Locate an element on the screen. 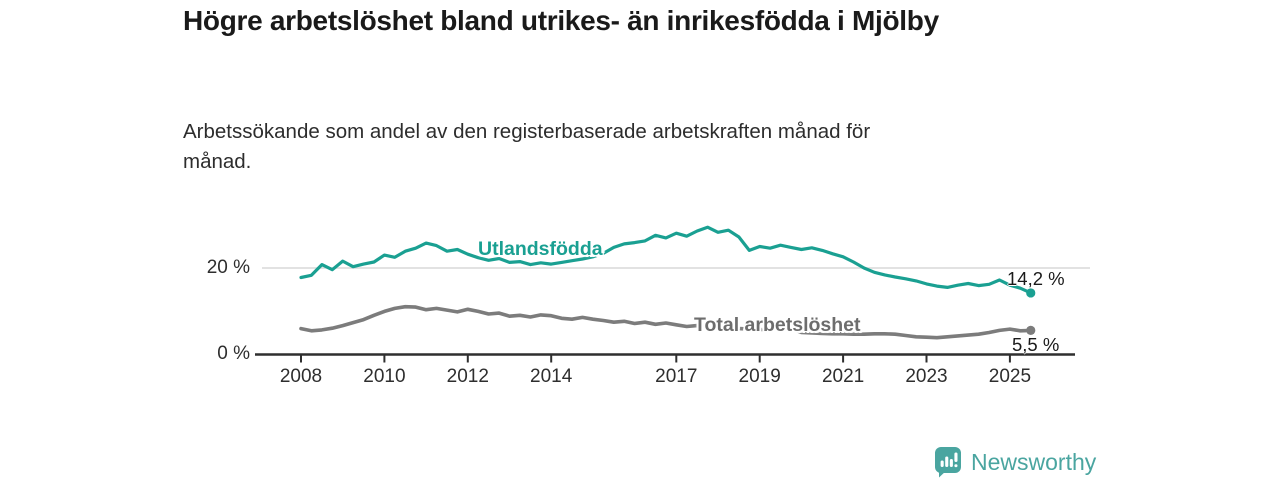 The image size is (1280, 480). end-value-label-total: 5,5 % is located at coordinates (1036, 344).